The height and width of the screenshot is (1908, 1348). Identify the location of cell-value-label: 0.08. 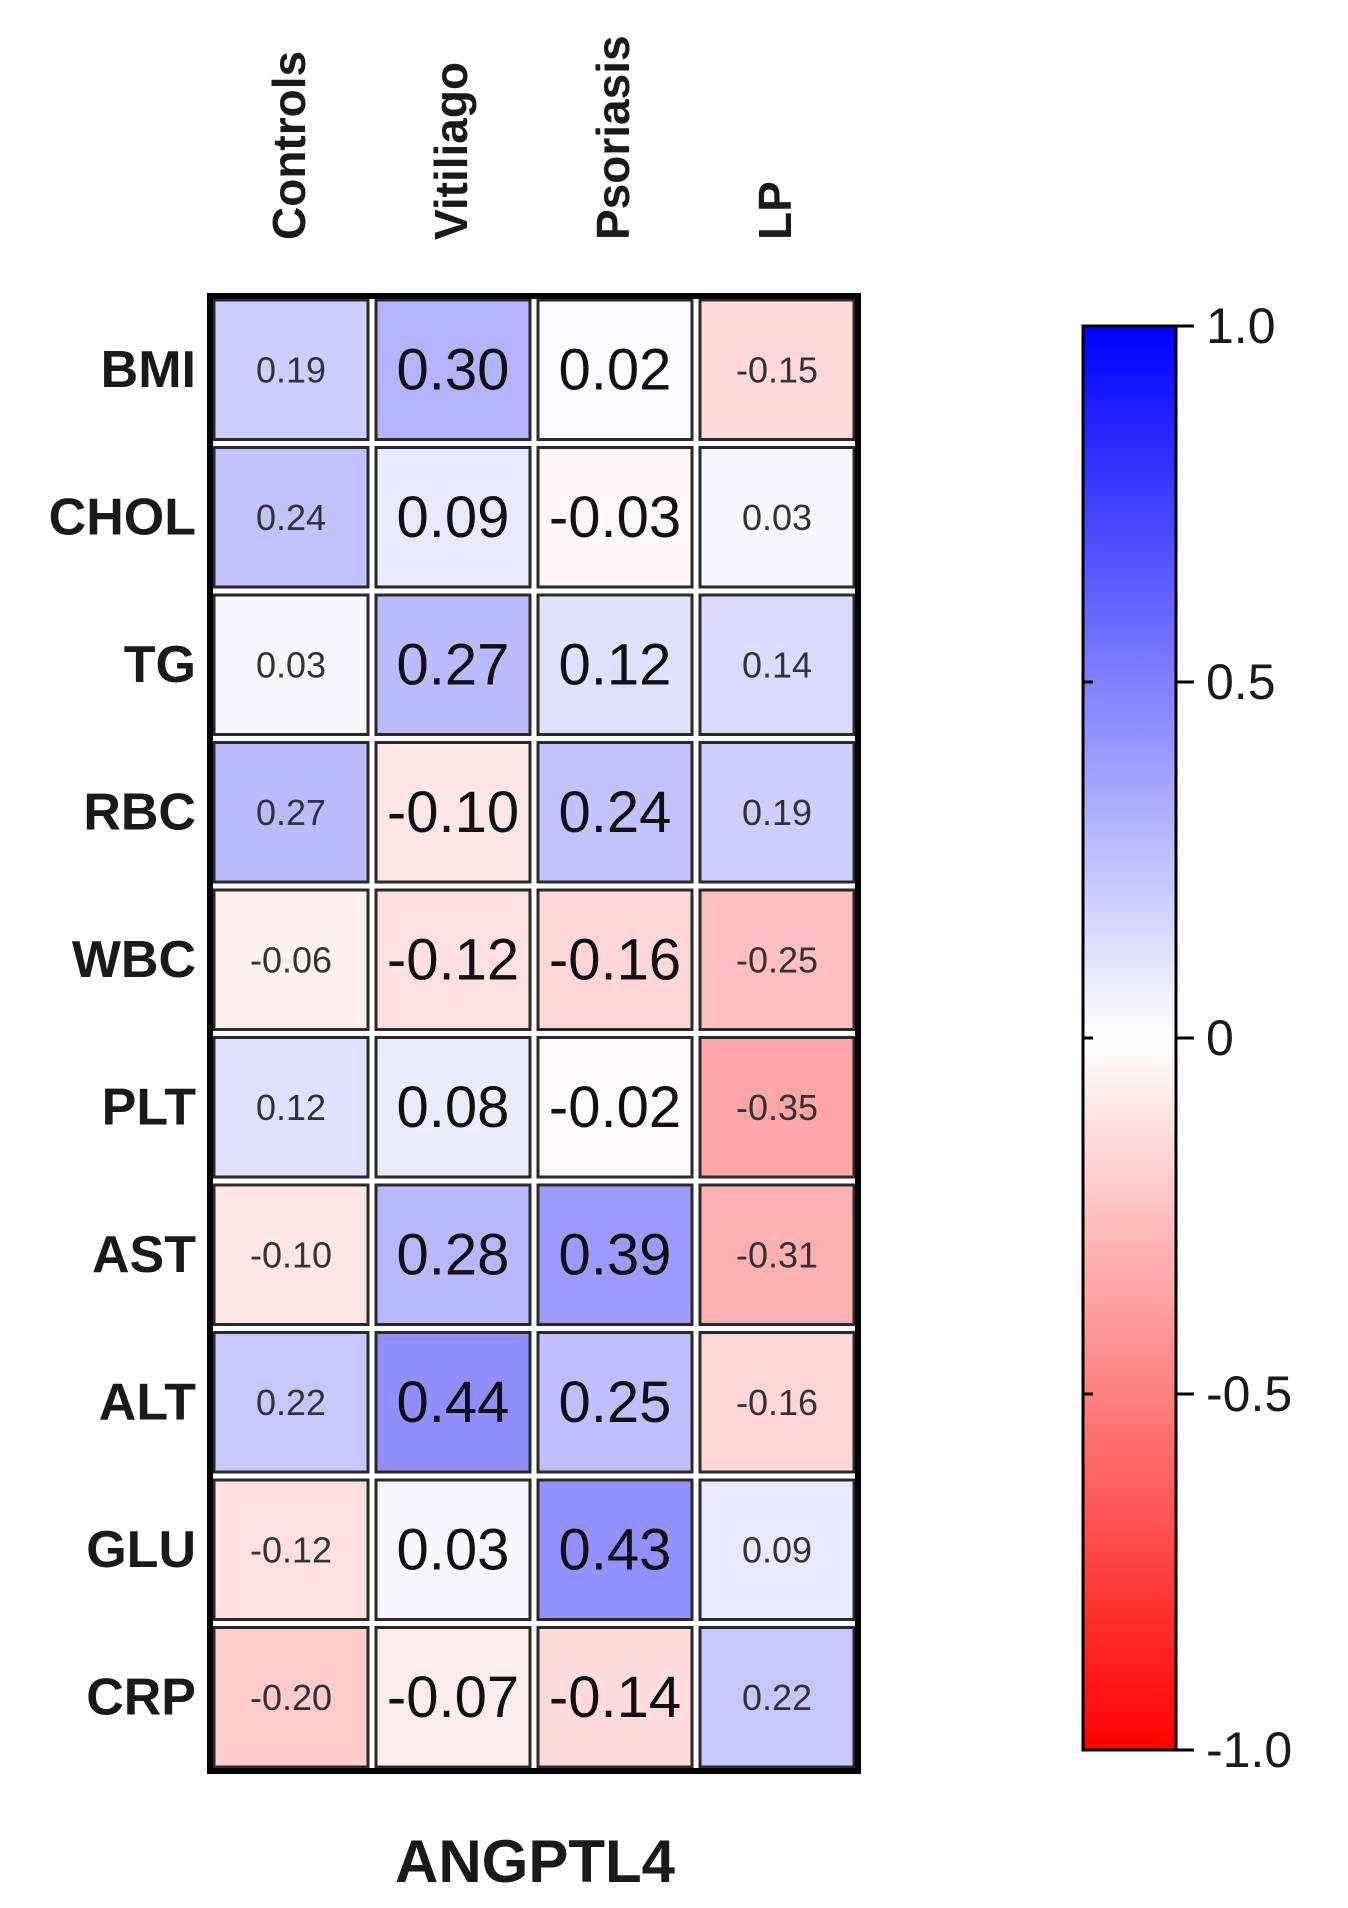
(453, 1107).